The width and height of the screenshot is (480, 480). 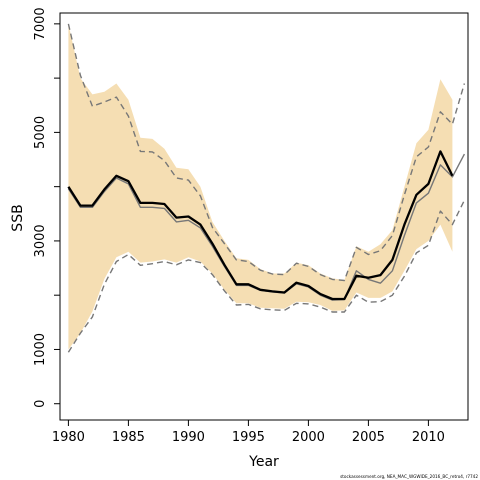 What do you see at coordinates (188, 437) in the screenshot?
I see `x-tick-label: 1990` at bounding box center [188, 437].